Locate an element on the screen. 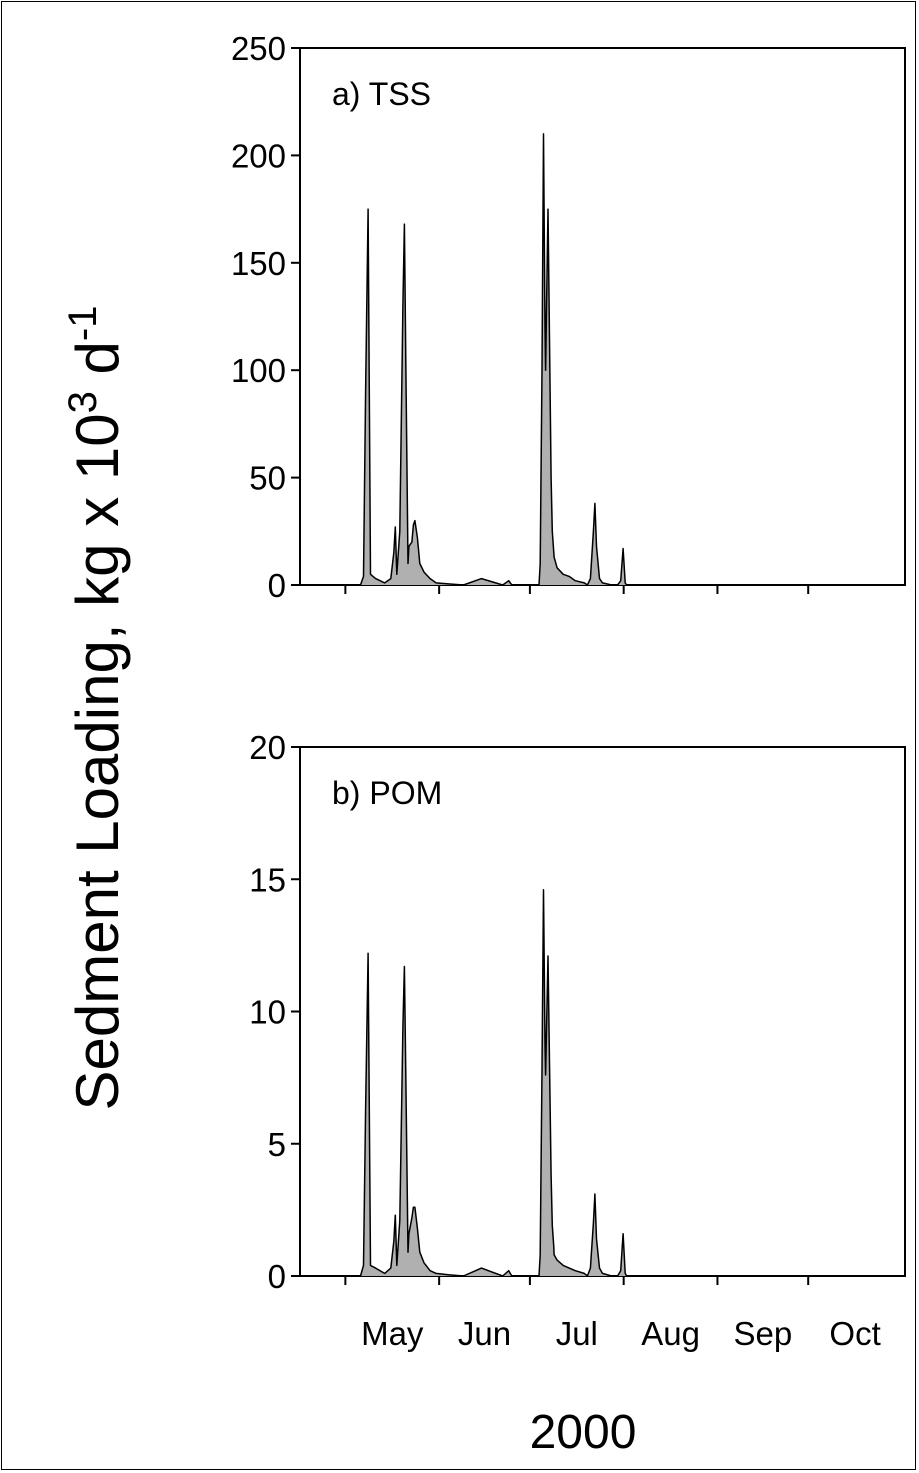  y-tick-label: 250 is located at coordinates (258, 48).